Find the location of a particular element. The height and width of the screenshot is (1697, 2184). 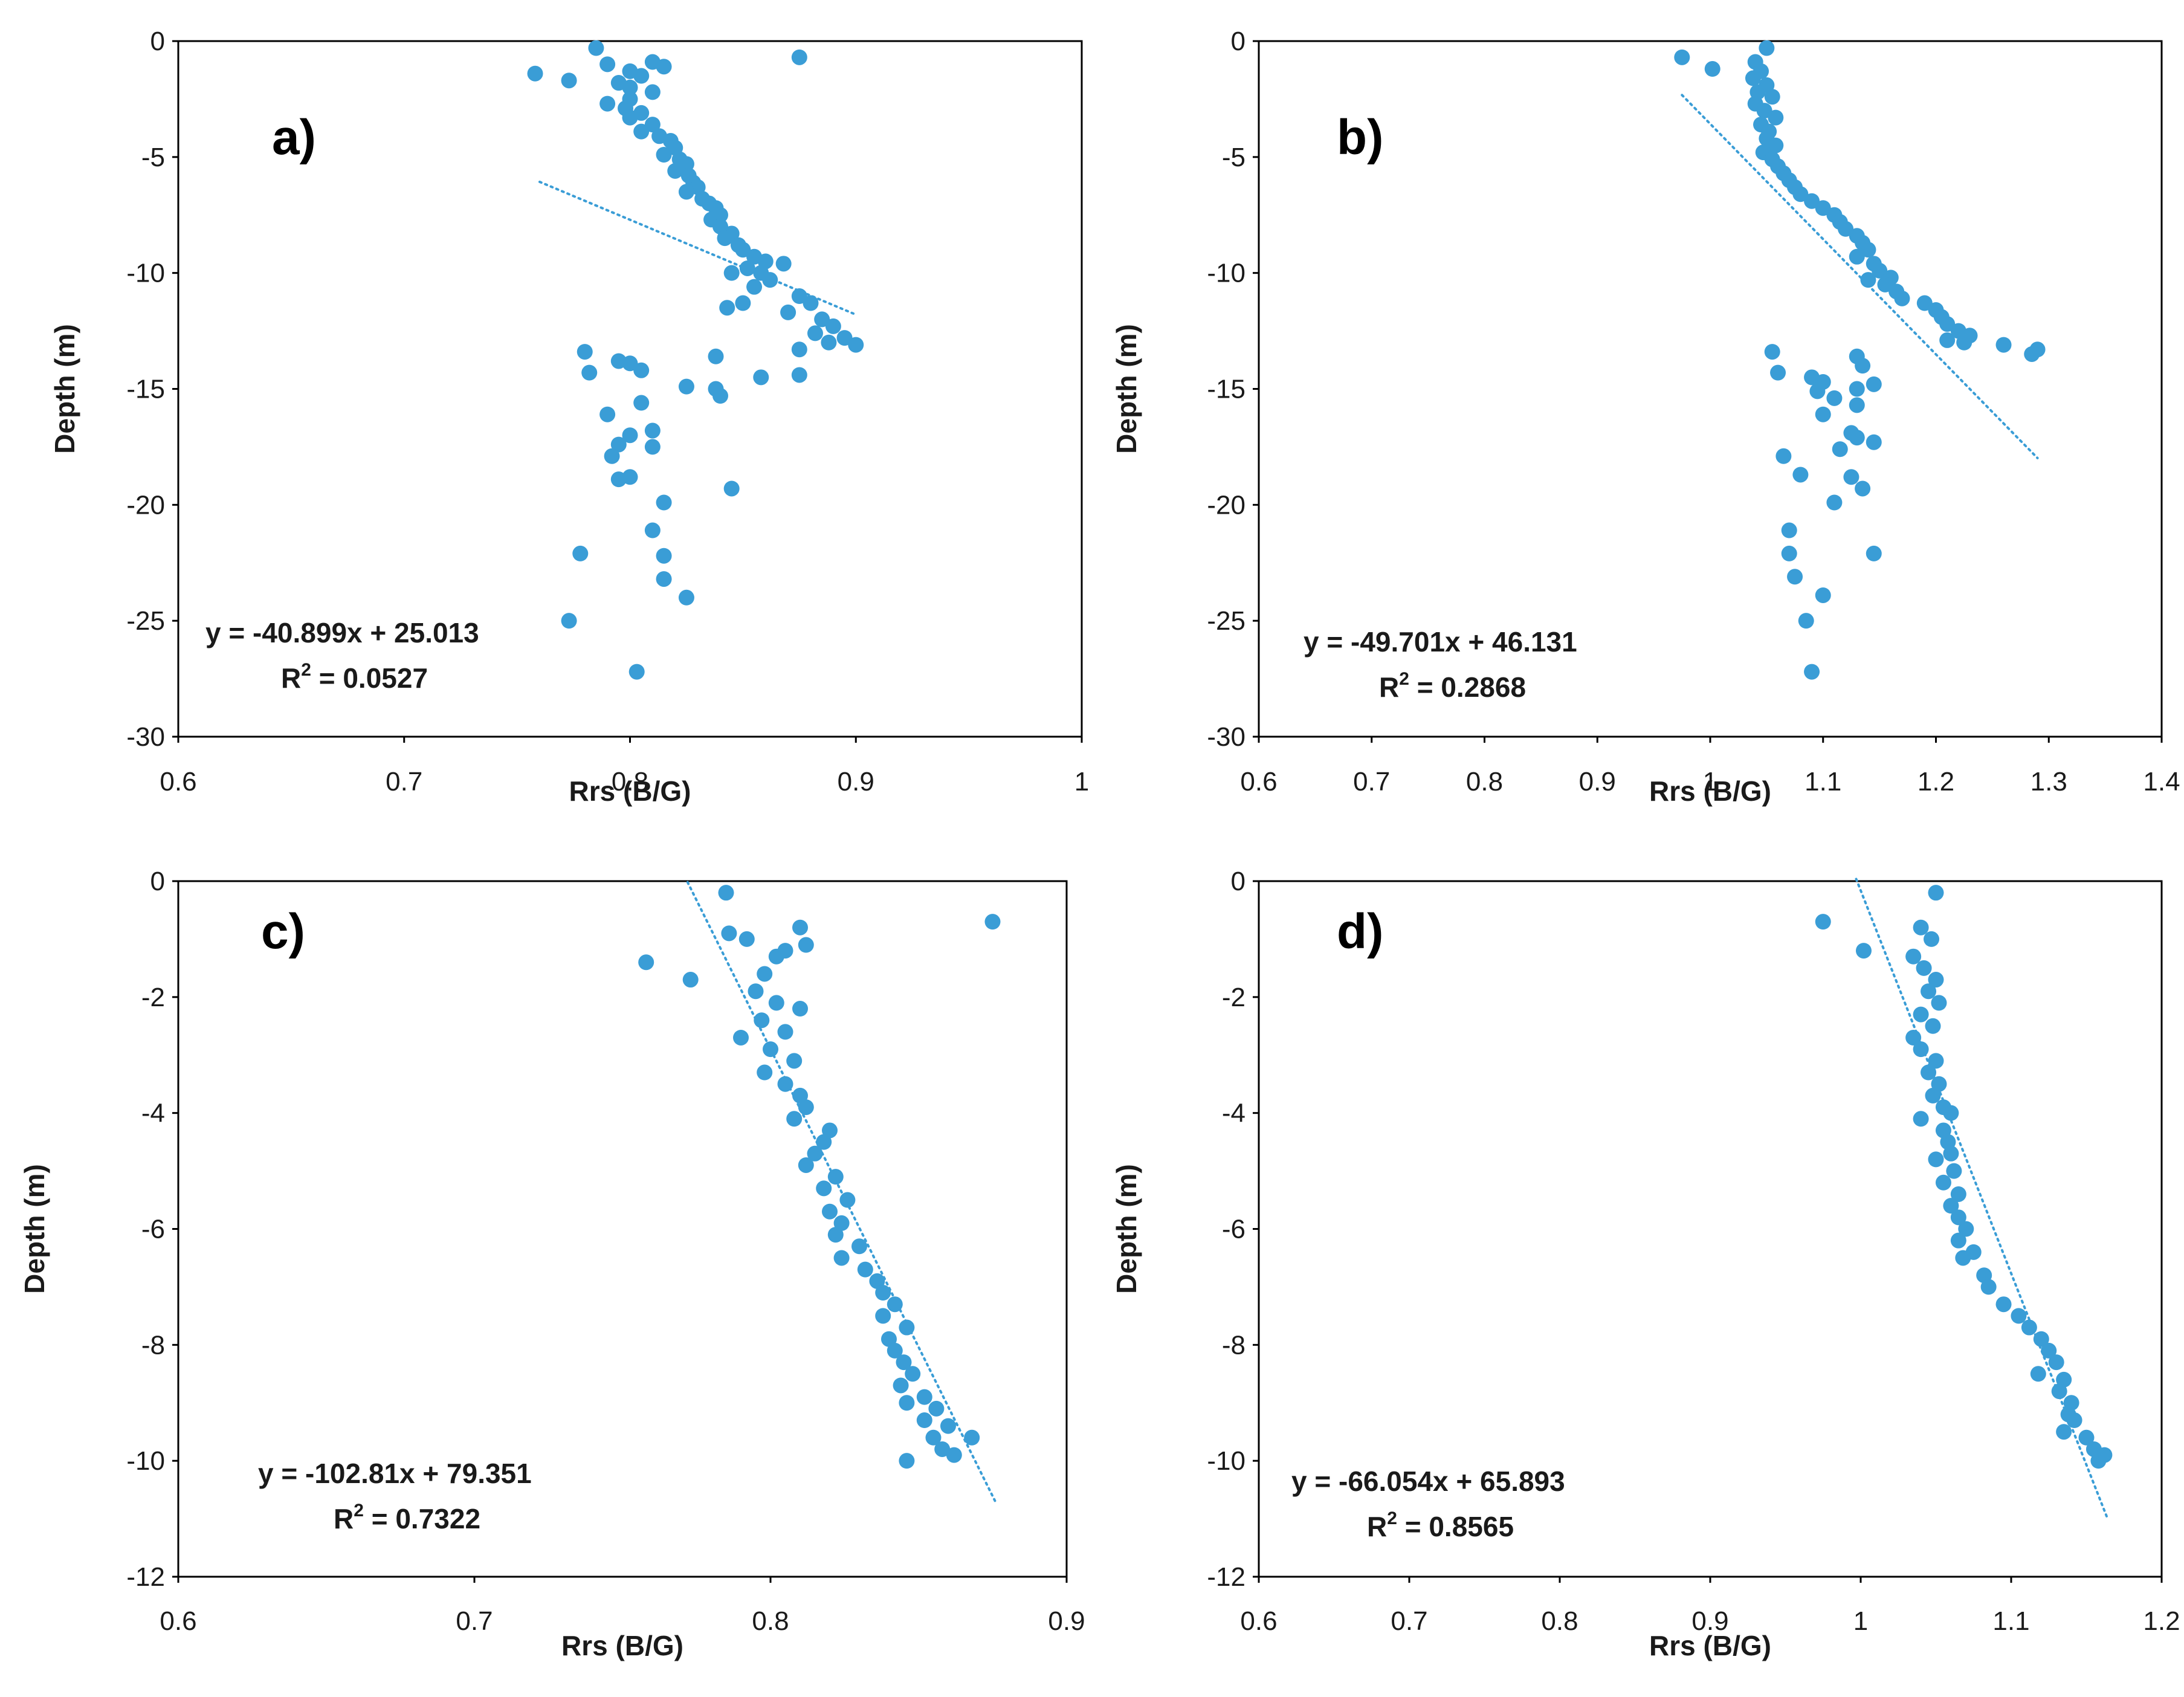

x-tick-label: 0.7 is located at coordinates (404, 782).